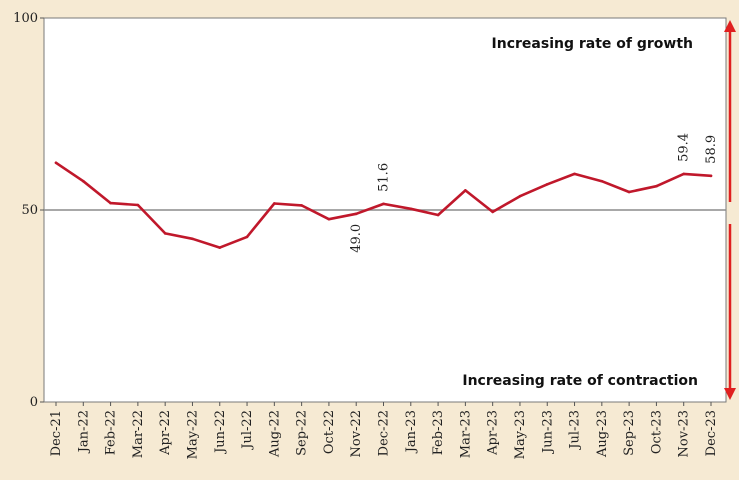  I want to click on x-tick-label: Jun-23, so click(547, 432).